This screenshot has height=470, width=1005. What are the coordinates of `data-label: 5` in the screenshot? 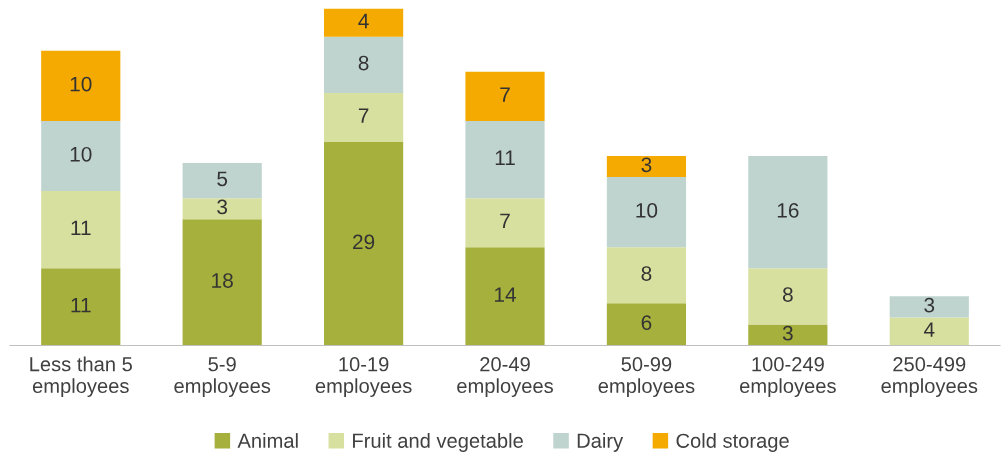 It's located at (222, 179).